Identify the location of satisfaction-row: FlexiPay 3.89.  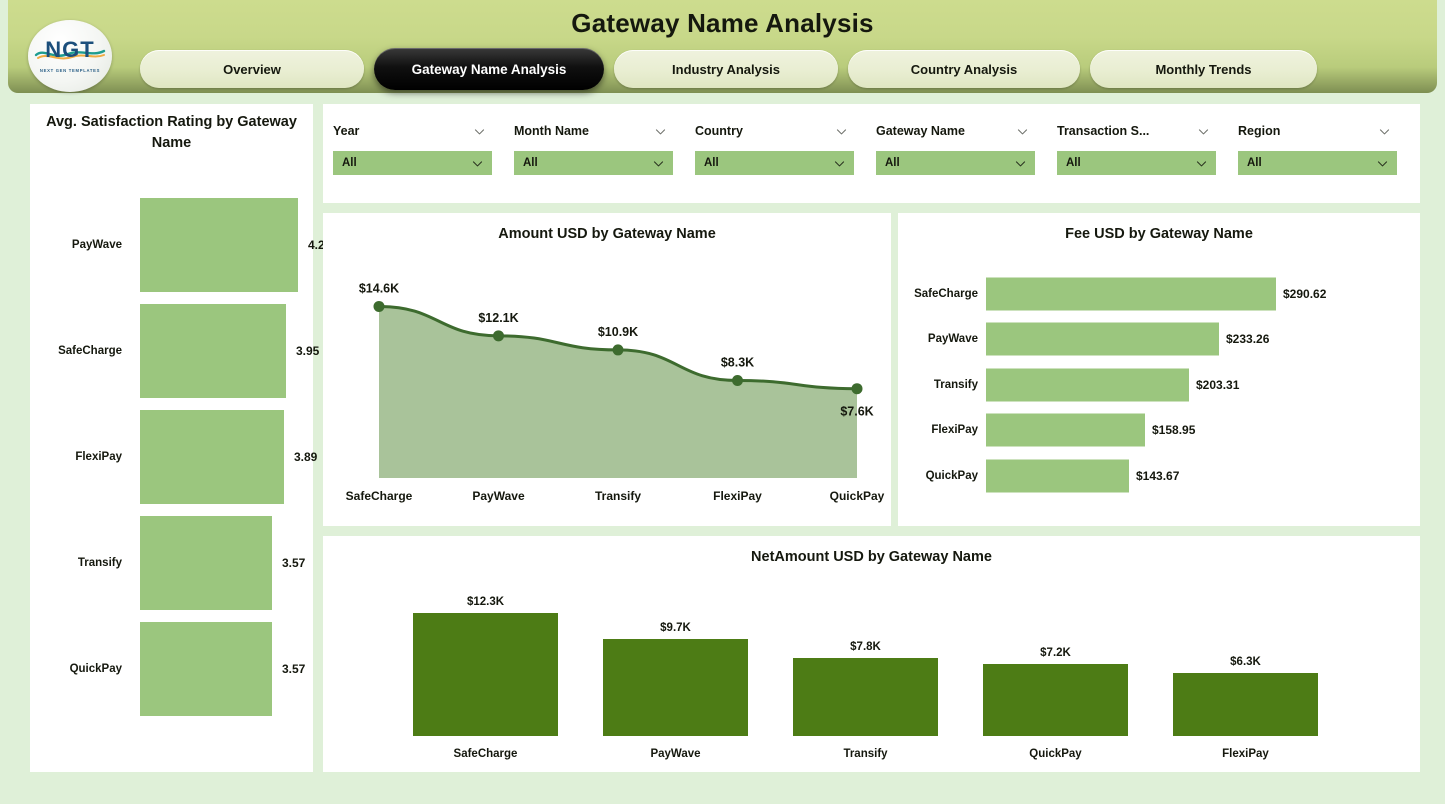
(173, 457).